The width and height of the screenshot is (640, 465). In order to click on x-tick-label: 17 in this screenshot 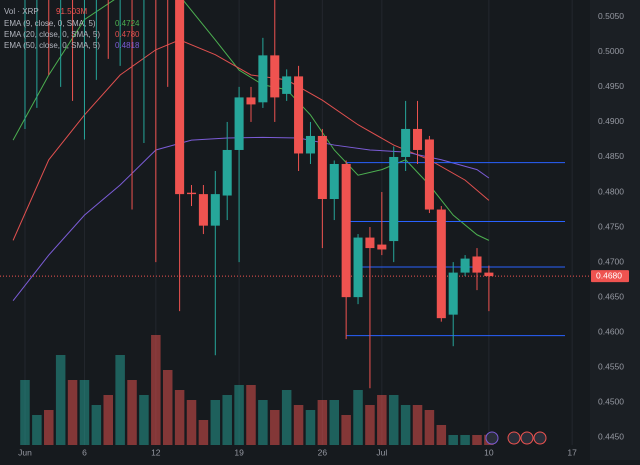, I will do `click(572, 452)`.